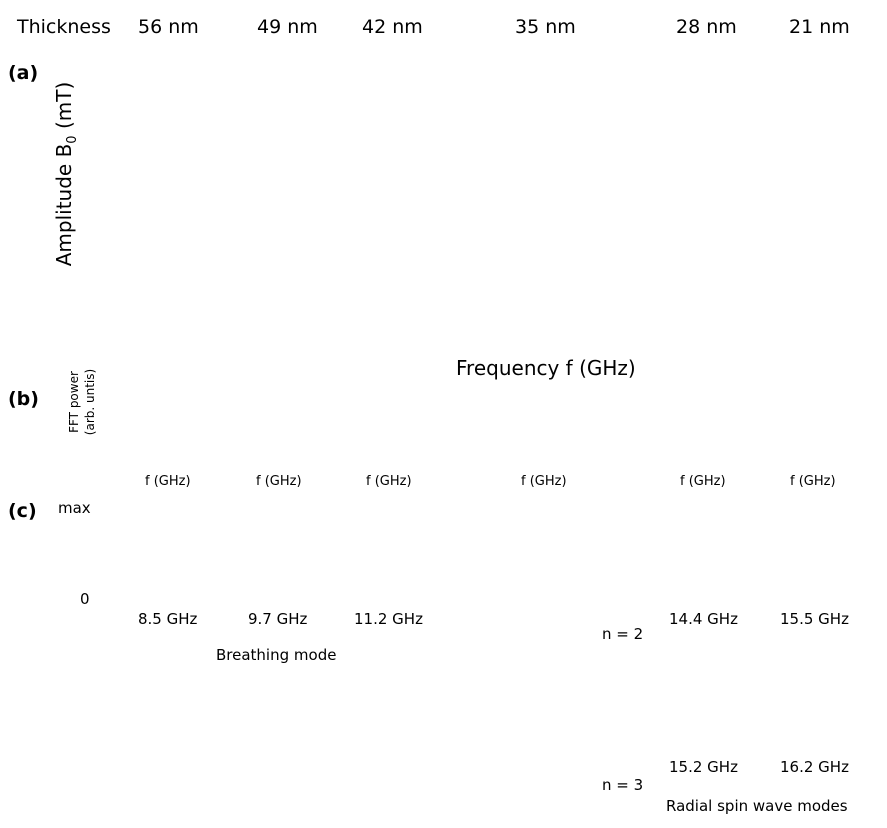  I want to click on fft-xlabel-2: f (GHz), so click(279, 481).